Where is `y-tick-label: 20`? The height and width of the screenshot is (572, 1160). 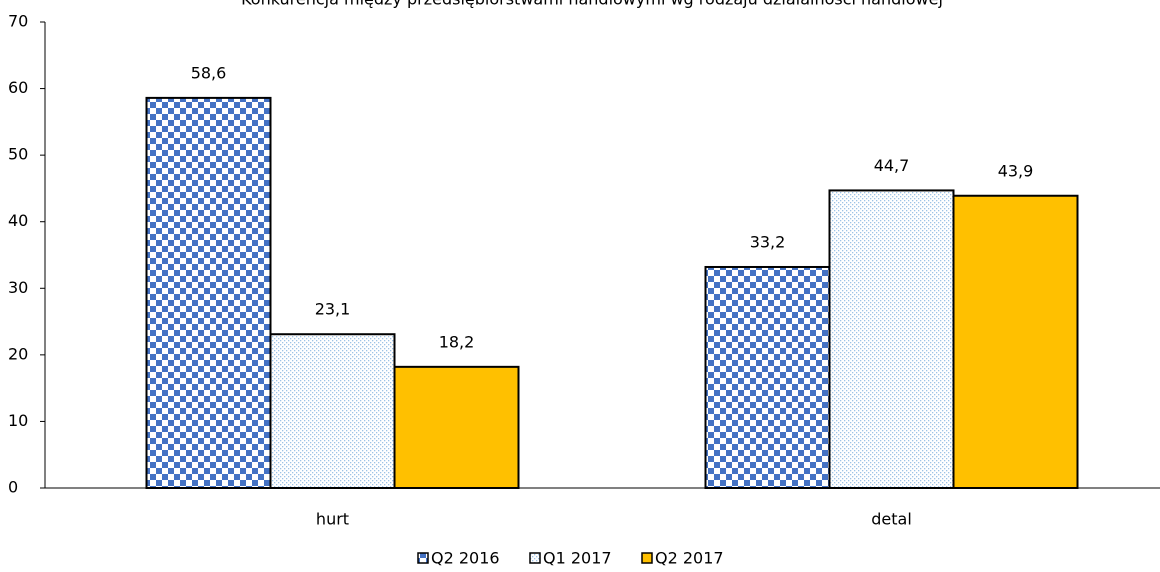
y-tick-label: 20 is located at coordinates (18, 353).